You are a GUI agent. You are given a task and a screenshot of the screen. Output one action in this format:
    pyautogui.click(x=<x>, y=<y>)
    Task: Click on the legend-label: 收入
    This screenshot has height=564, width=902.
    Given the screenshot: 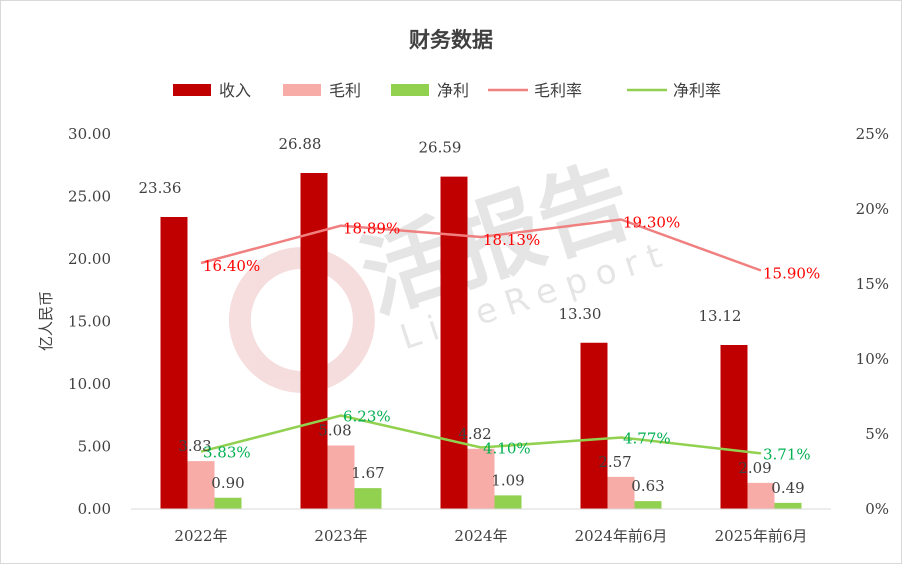 What is the action you would take?
    pyautogui.click(x=235, y=90)
    